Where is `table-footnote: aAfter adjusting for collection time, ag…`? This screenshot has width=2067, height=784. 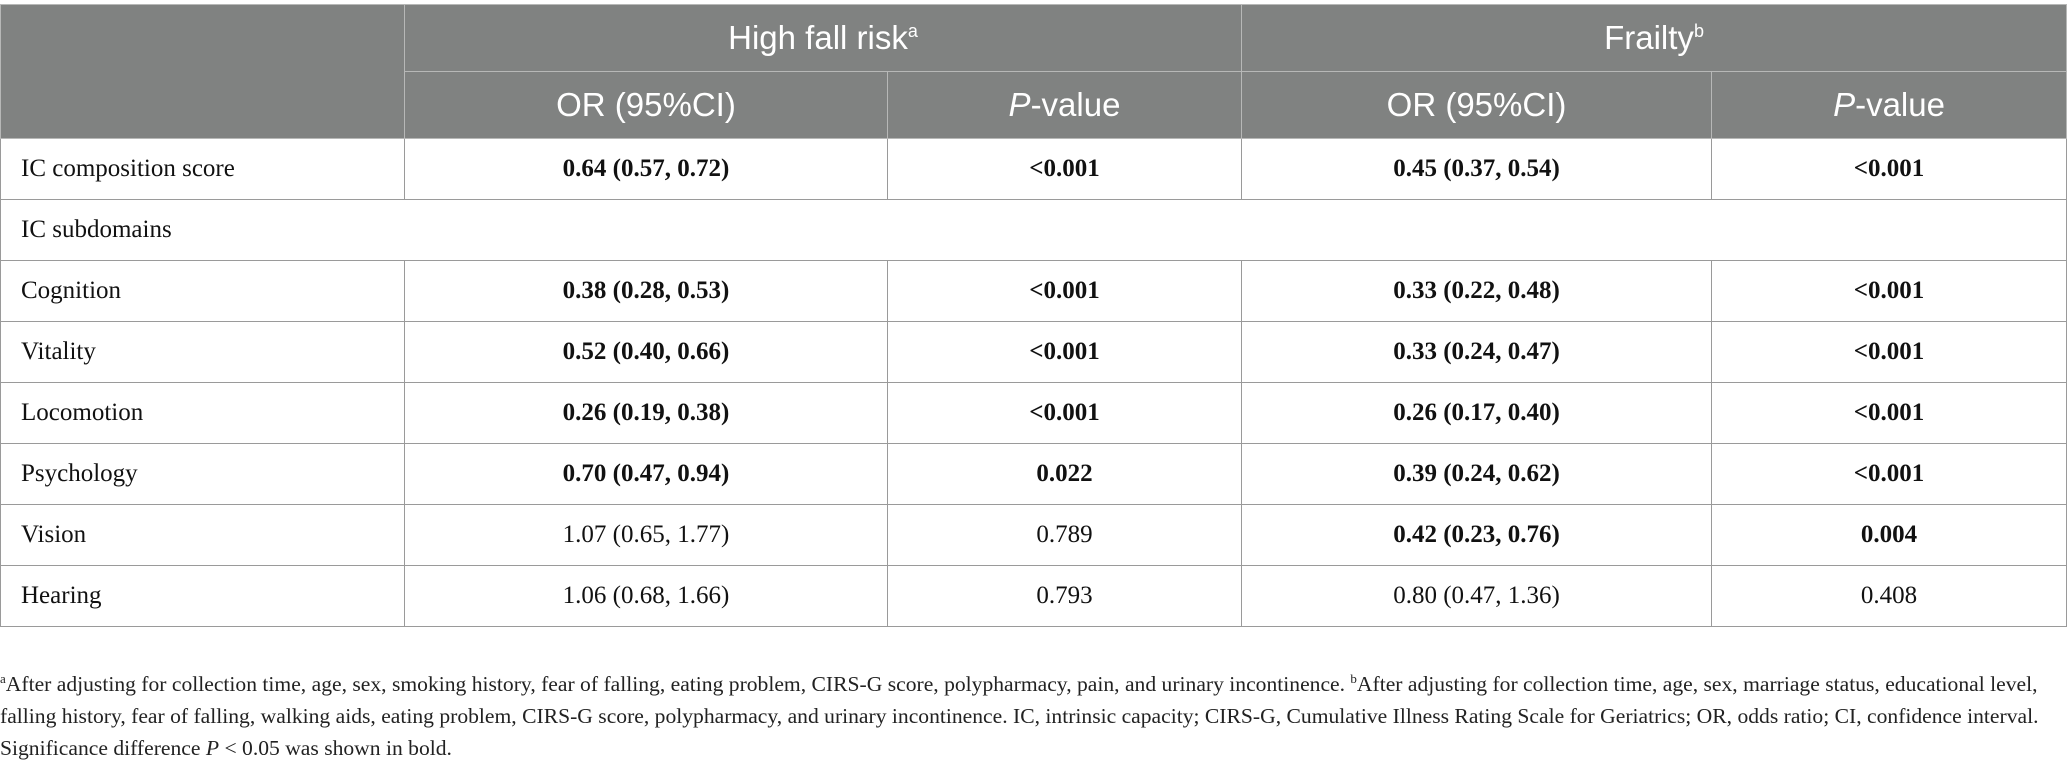 table-footnote: aAfter adjusting for collection time, ag… is located at coordinates (1030, 716).